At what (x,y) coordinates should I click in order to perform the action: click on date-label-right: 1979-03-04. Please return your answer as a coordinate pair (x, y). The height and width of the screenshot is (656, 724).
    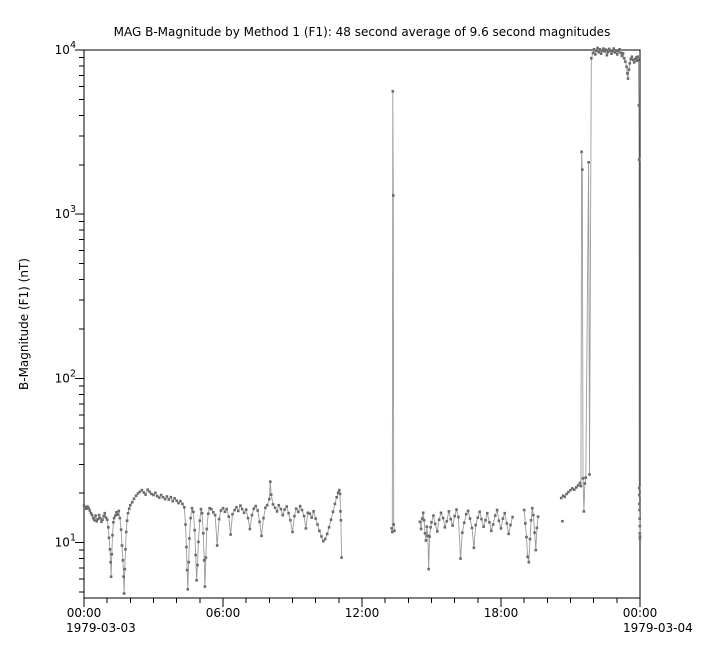
    Looking at the image, I should click on (658, 628).